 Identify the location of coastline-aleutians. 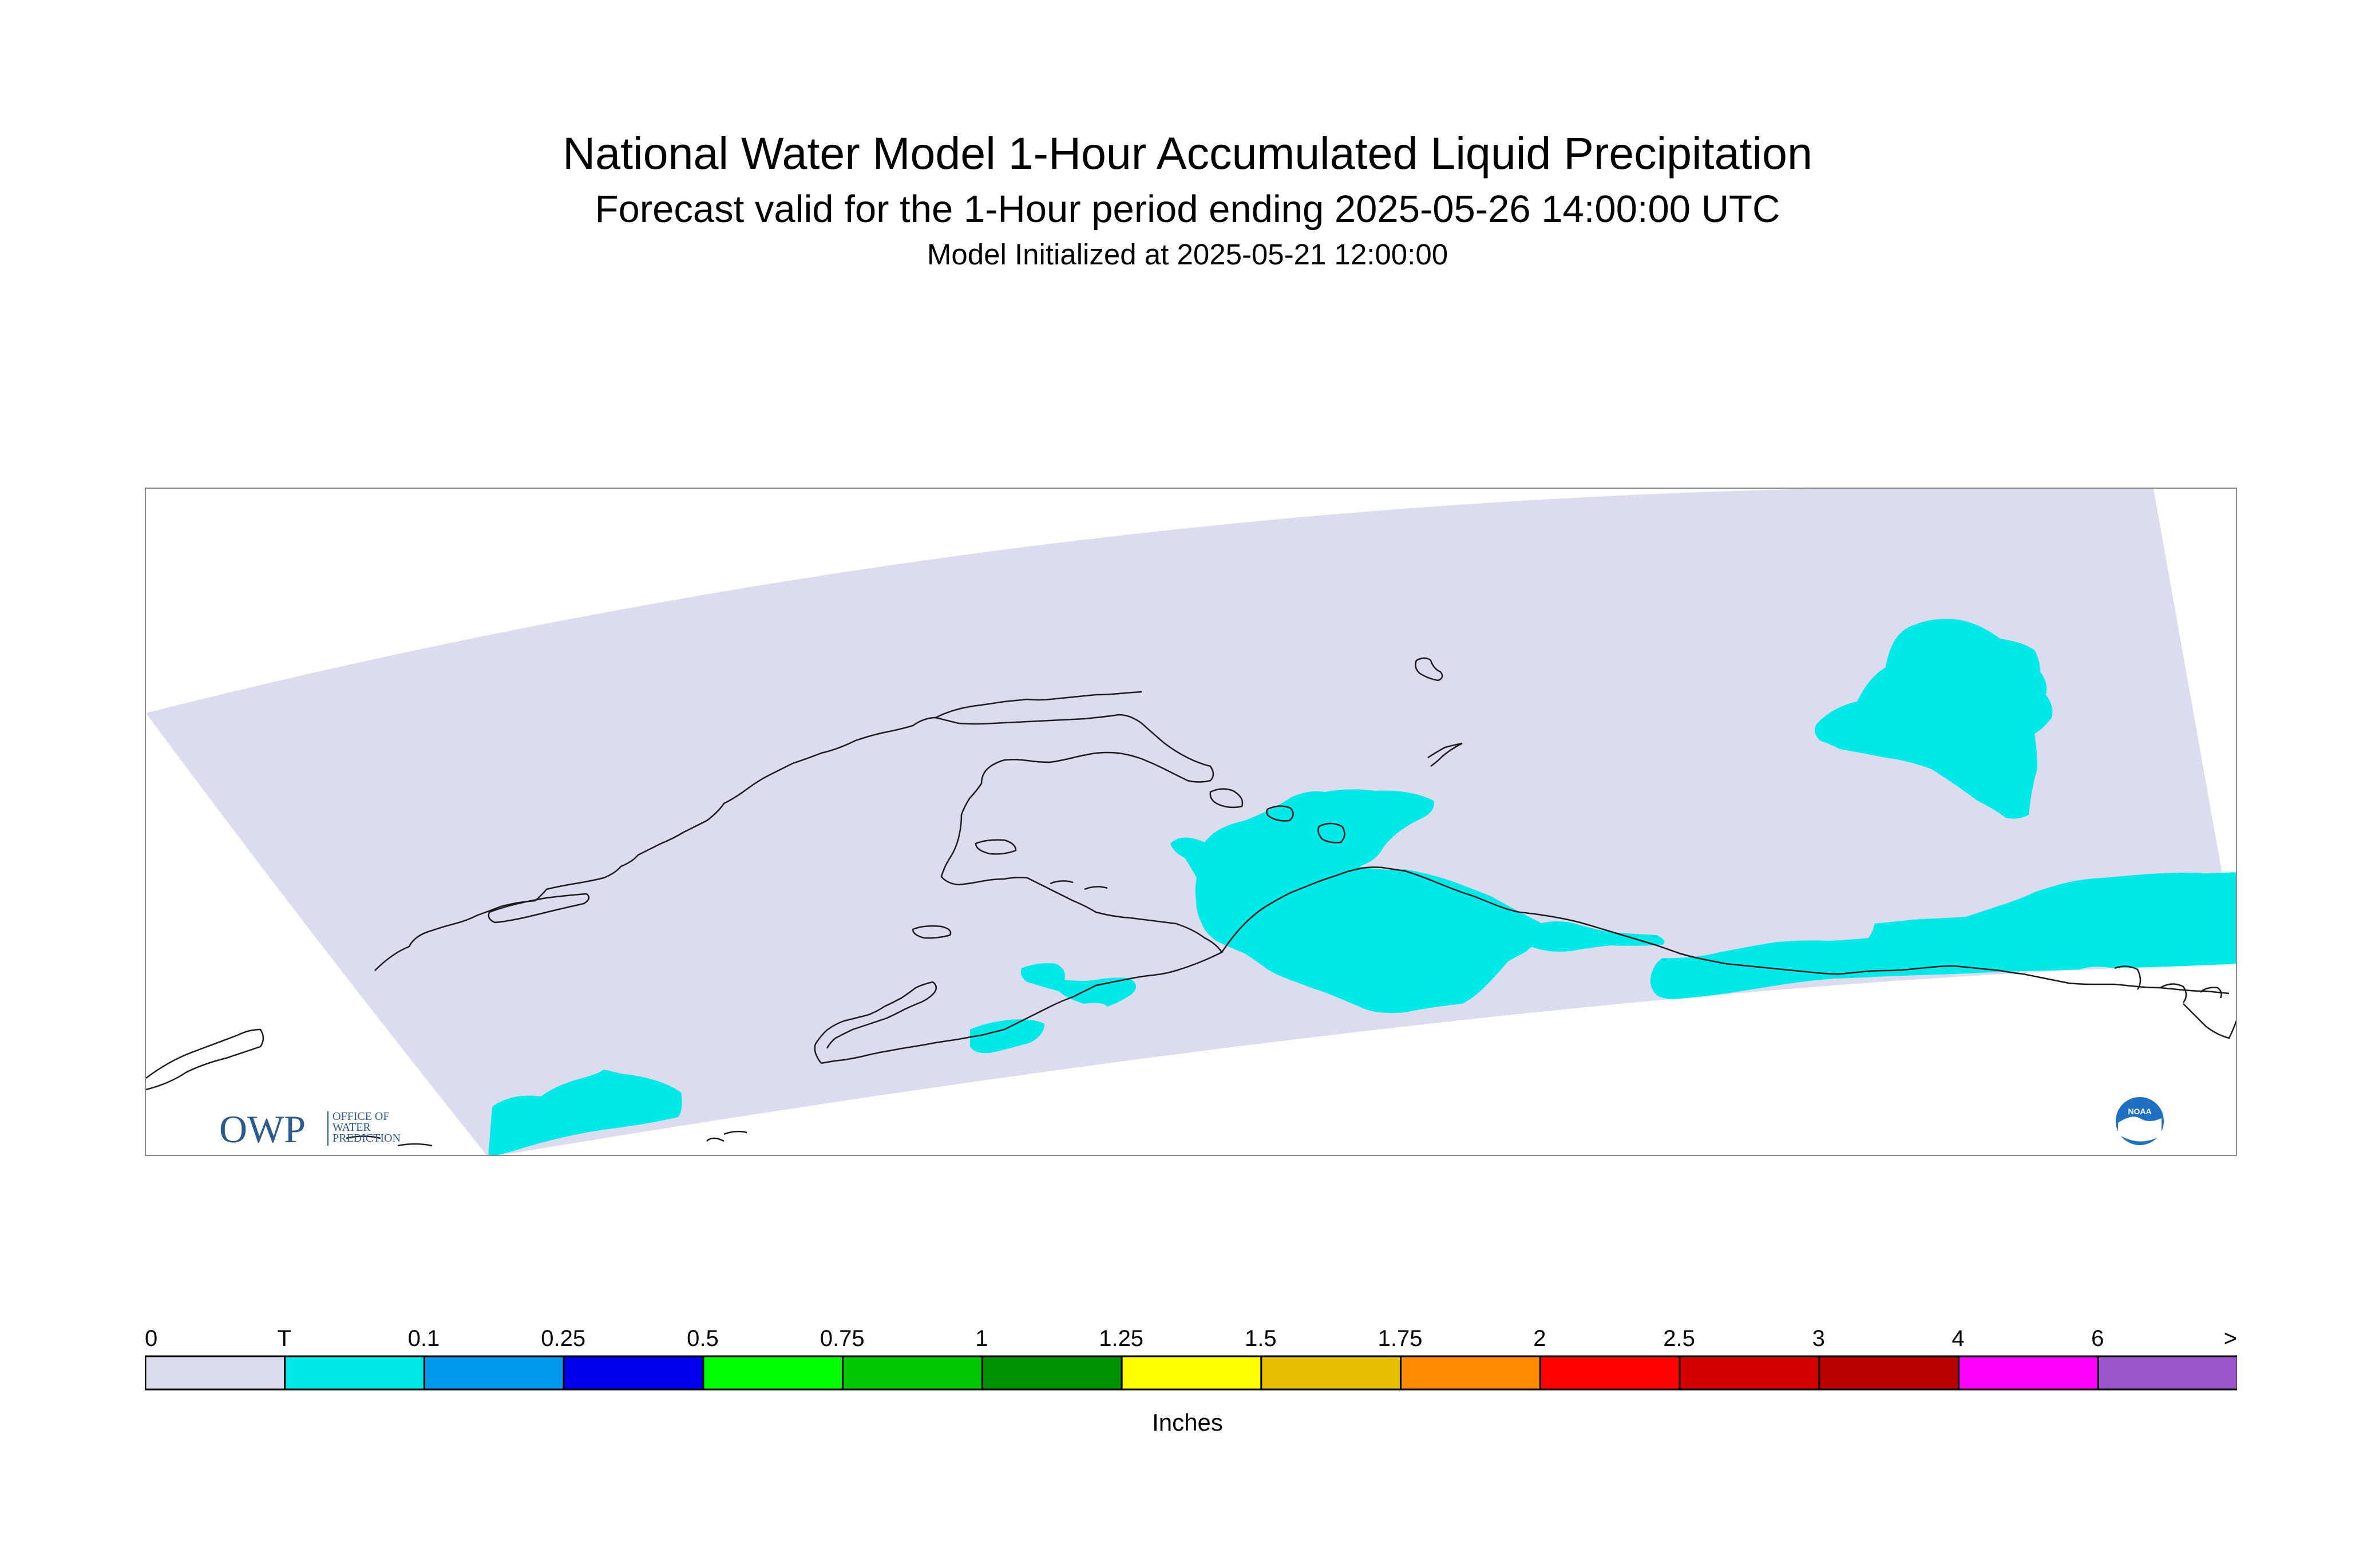
(727, 1013).